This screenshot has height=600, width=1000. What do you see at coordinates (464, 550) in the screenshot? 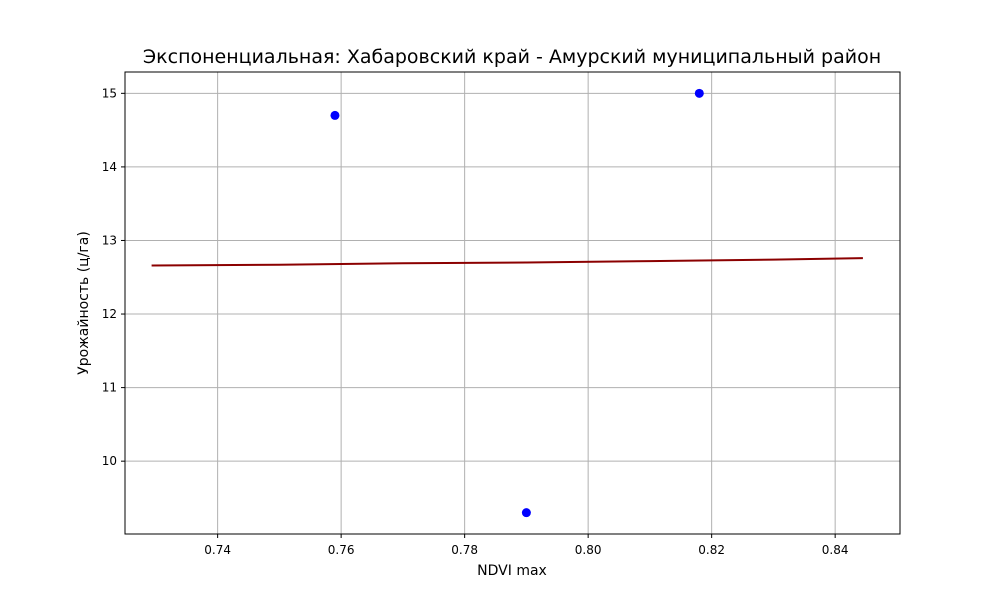
I see `x-tick-label: 0.78` at bounding box center [464, 550].